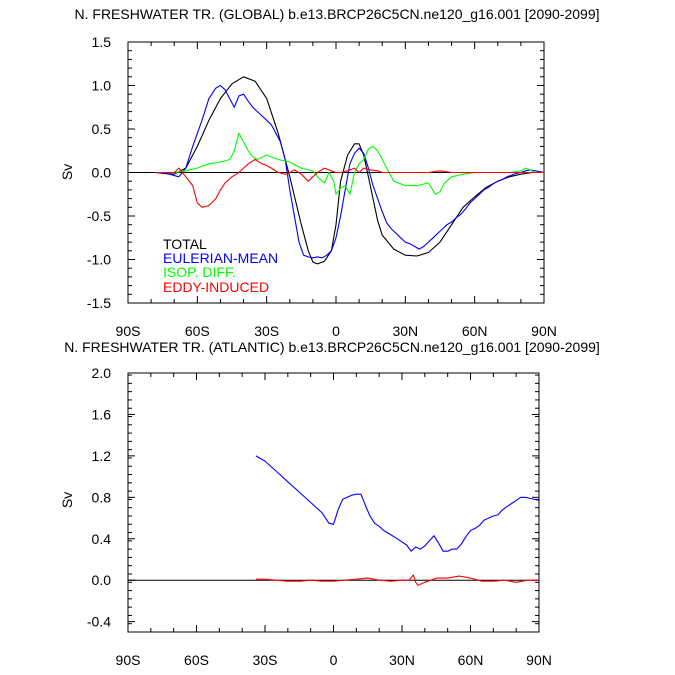 The height and width of the screenshot is (675, 675). I want to click on global-y-tick-label: -1.0, so click(99, 260).